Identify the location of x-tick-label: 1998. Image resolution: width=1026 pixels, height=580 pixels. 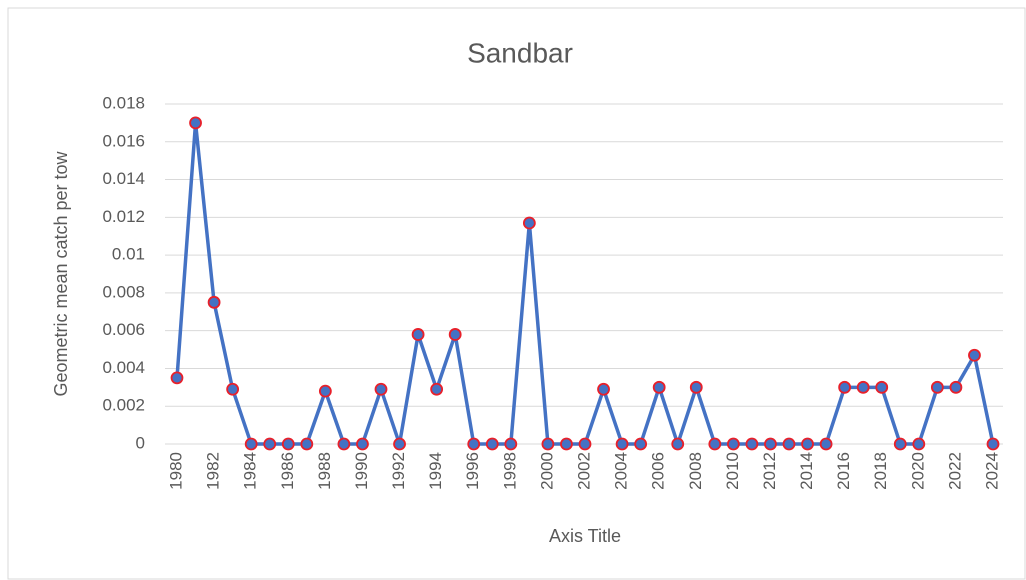
(509, 471).